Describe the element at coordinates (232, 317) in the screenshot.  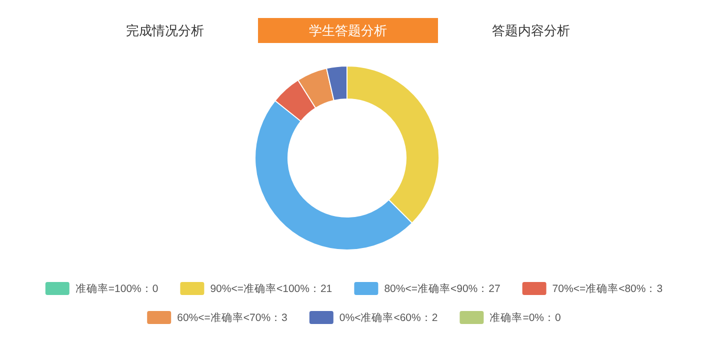
I see `legend-label: 60%<=准确率<70%：3` at that location.